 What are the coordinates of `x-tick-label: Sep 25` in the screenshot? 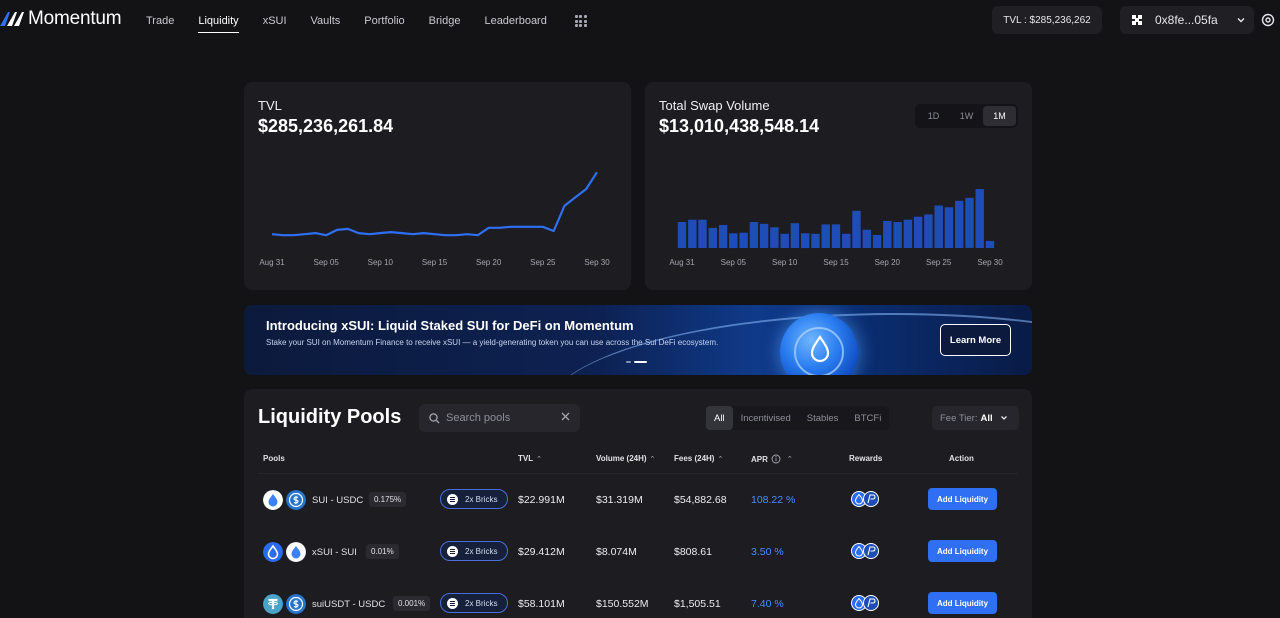 It's located at (938, 262).